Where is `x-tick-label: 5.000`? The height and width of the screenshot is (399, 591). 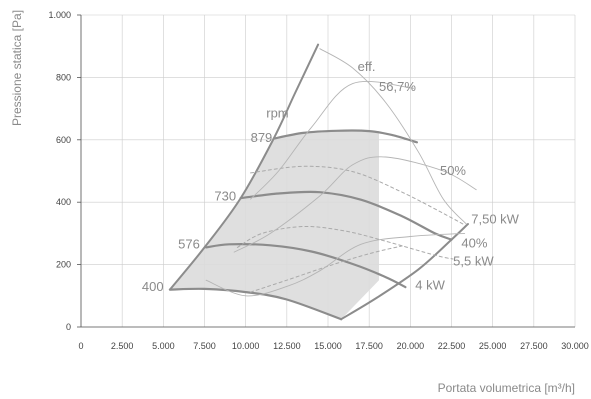
x-tick-label: 5.000 is located at coordinates (163, 346).